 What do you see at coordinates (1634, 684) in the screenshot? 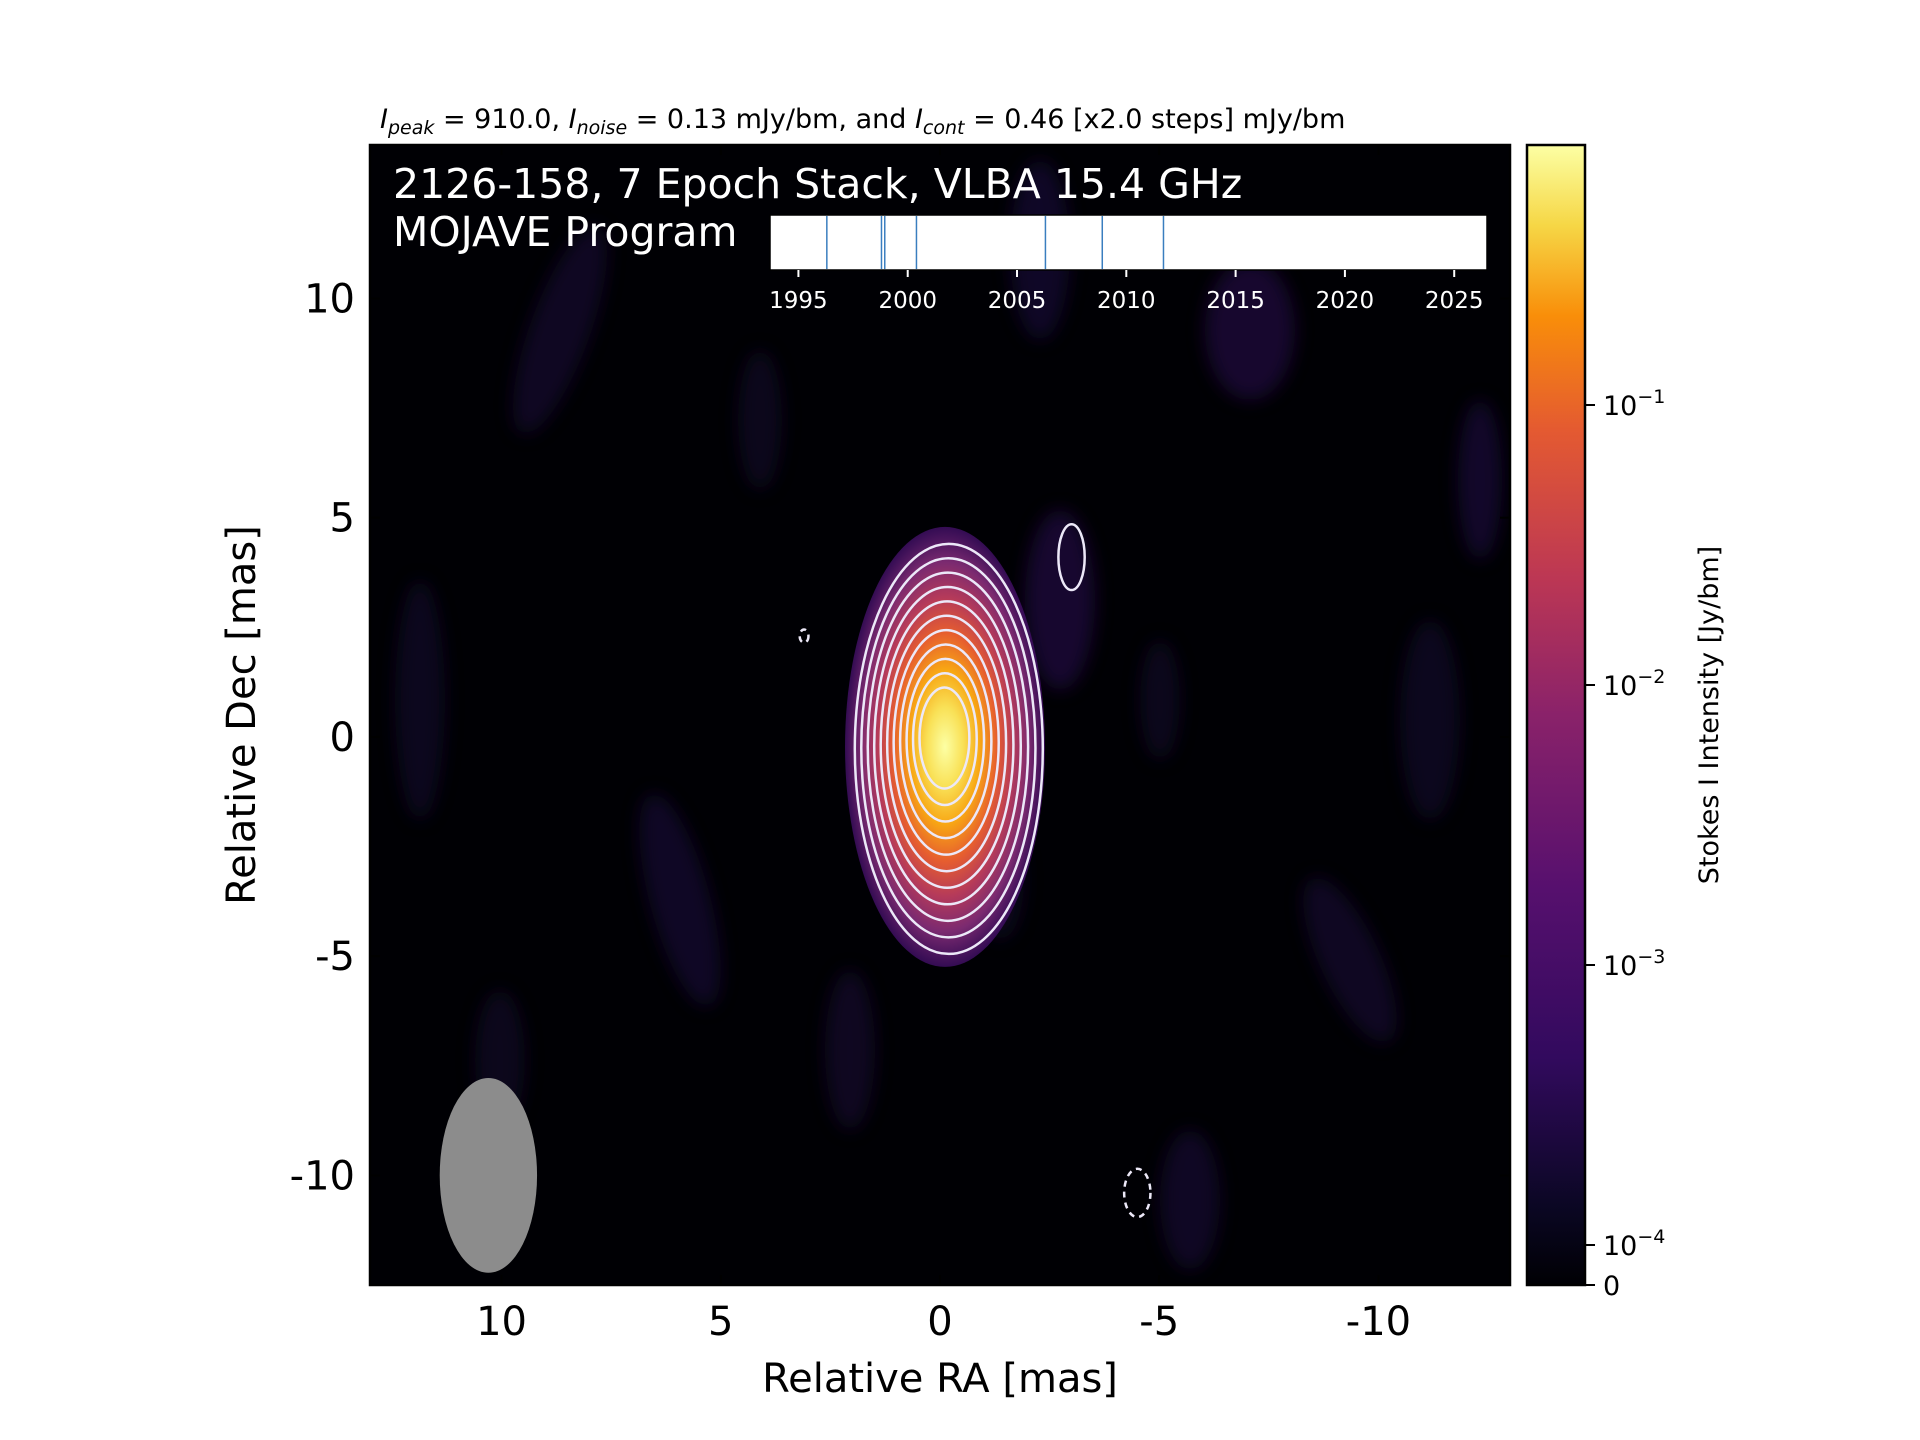
I see `colorbar-tick-label: 10⁻²` at bounding box center [1634, 684].